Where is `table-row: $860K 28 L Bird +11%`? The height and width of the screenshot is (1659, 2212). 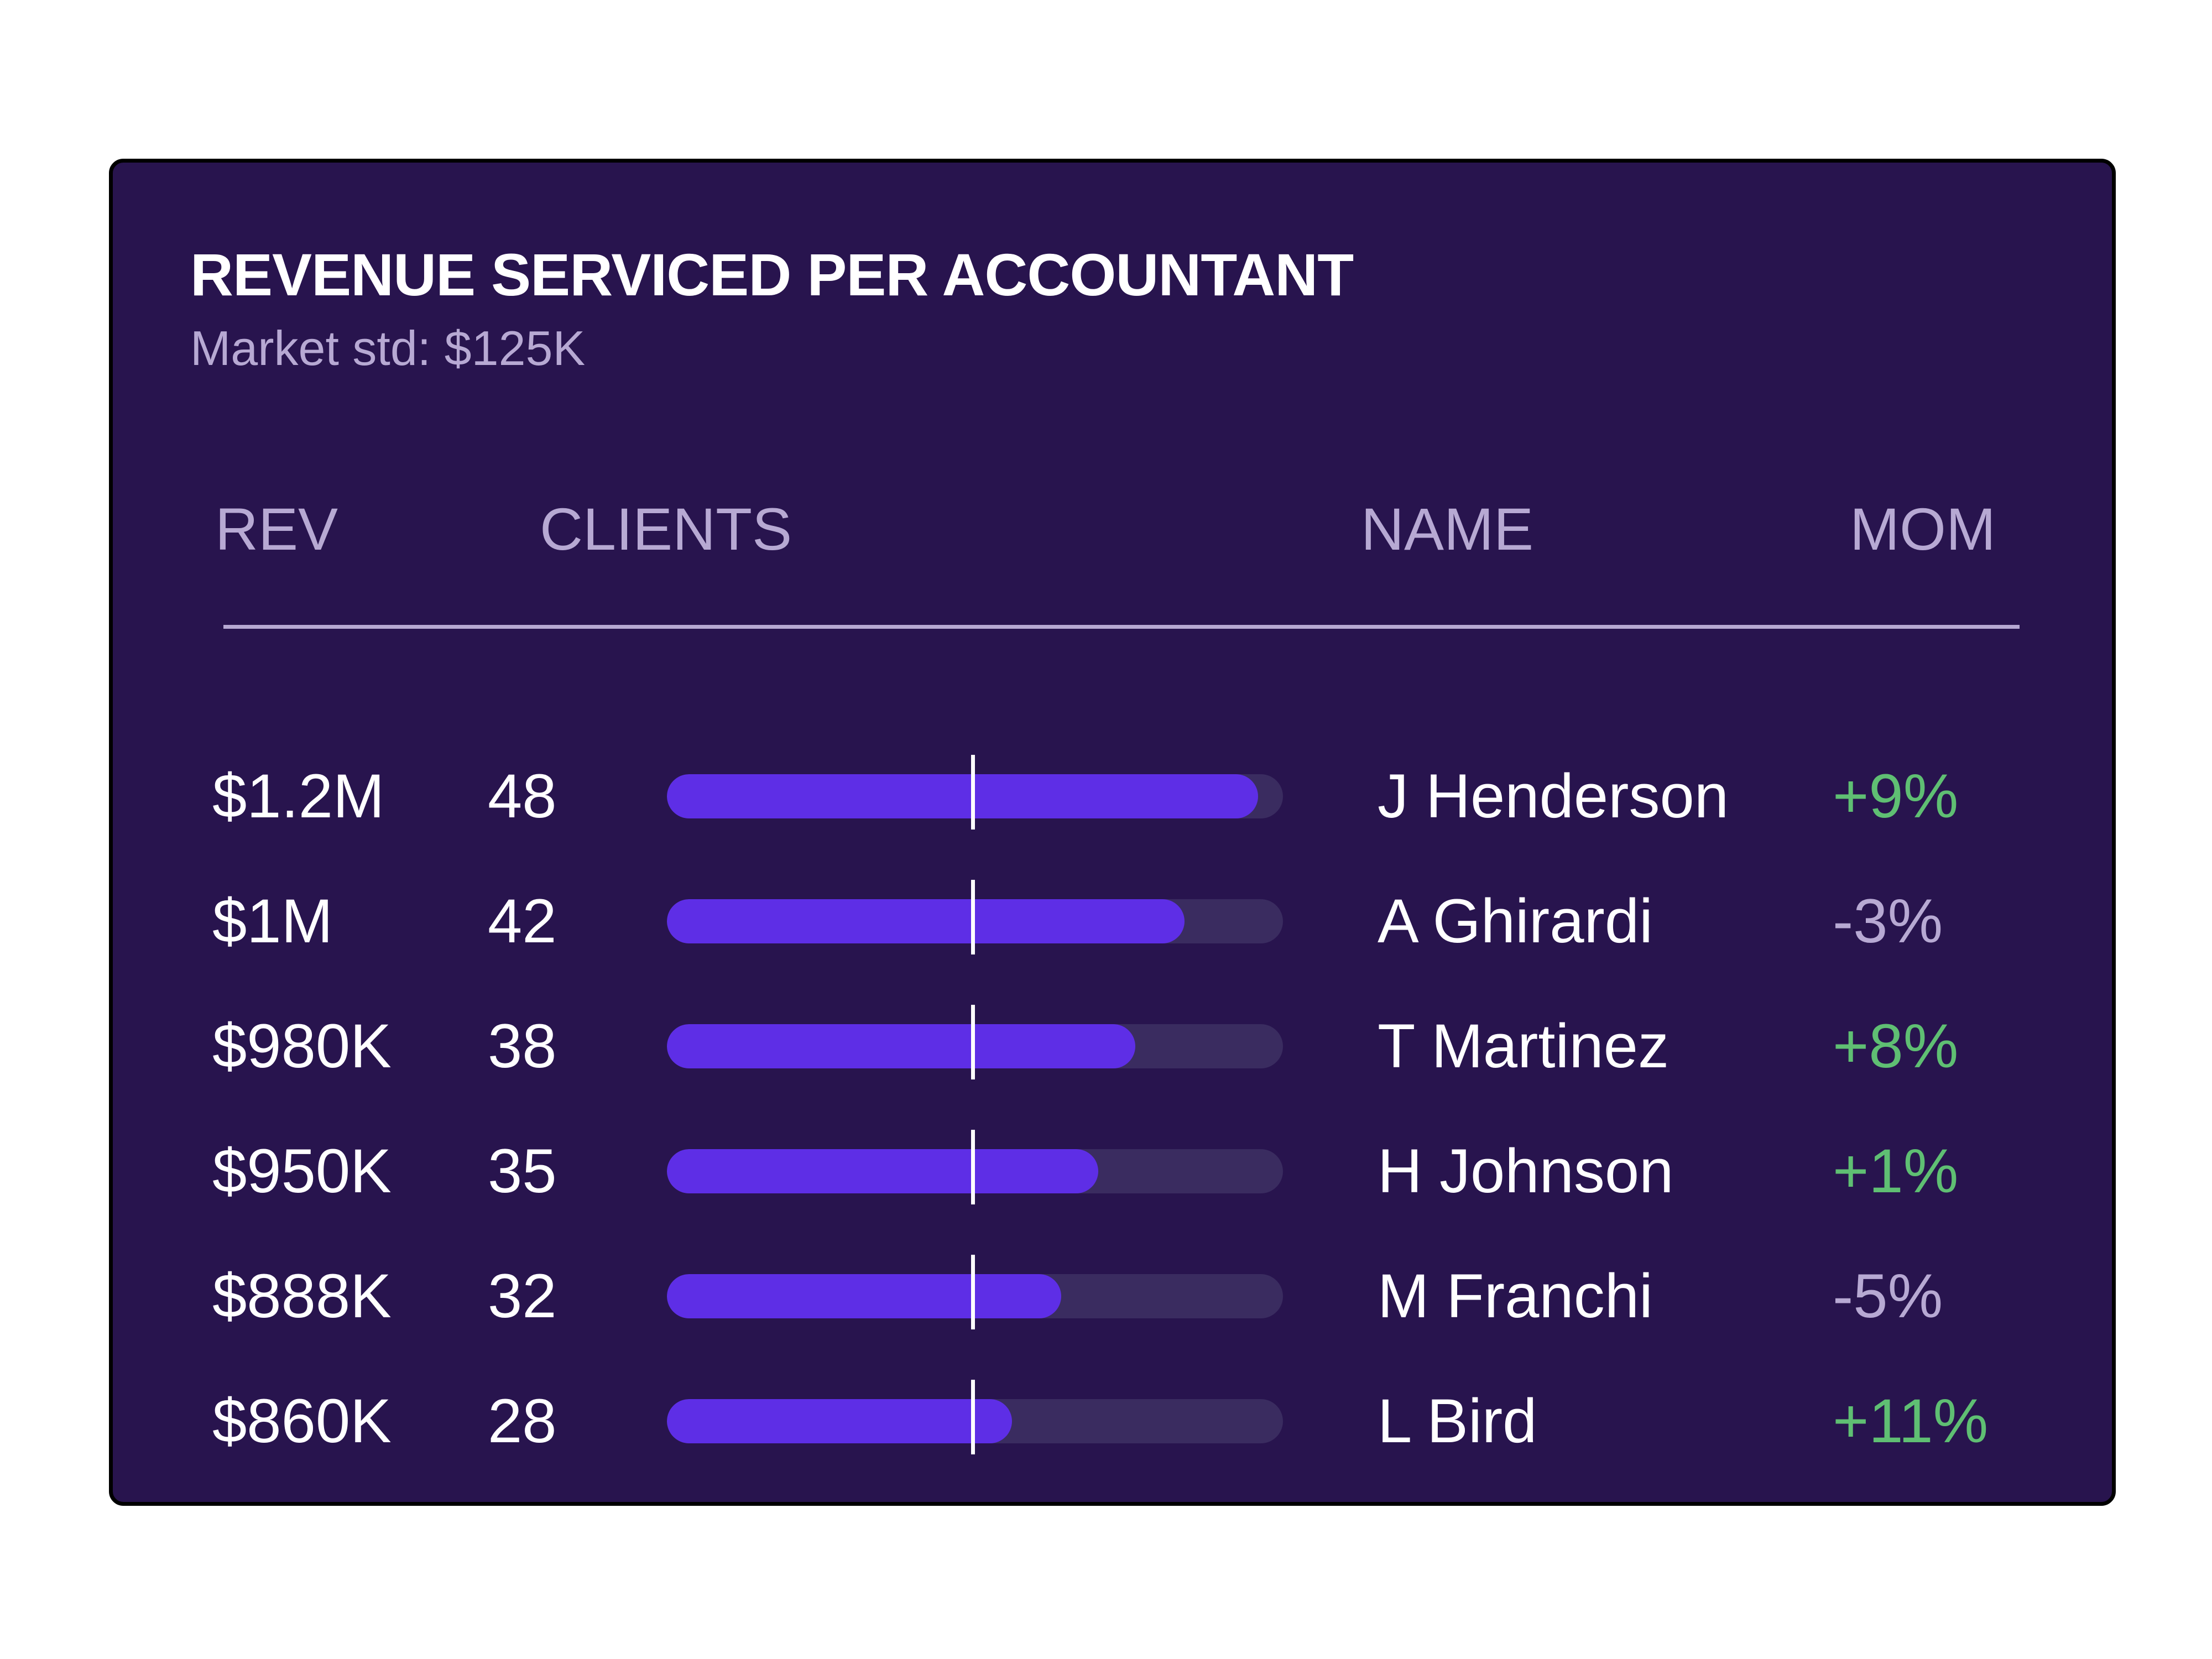 table-row: $860K 28 L Bird +11% is located at coordinates (1112, 1421).